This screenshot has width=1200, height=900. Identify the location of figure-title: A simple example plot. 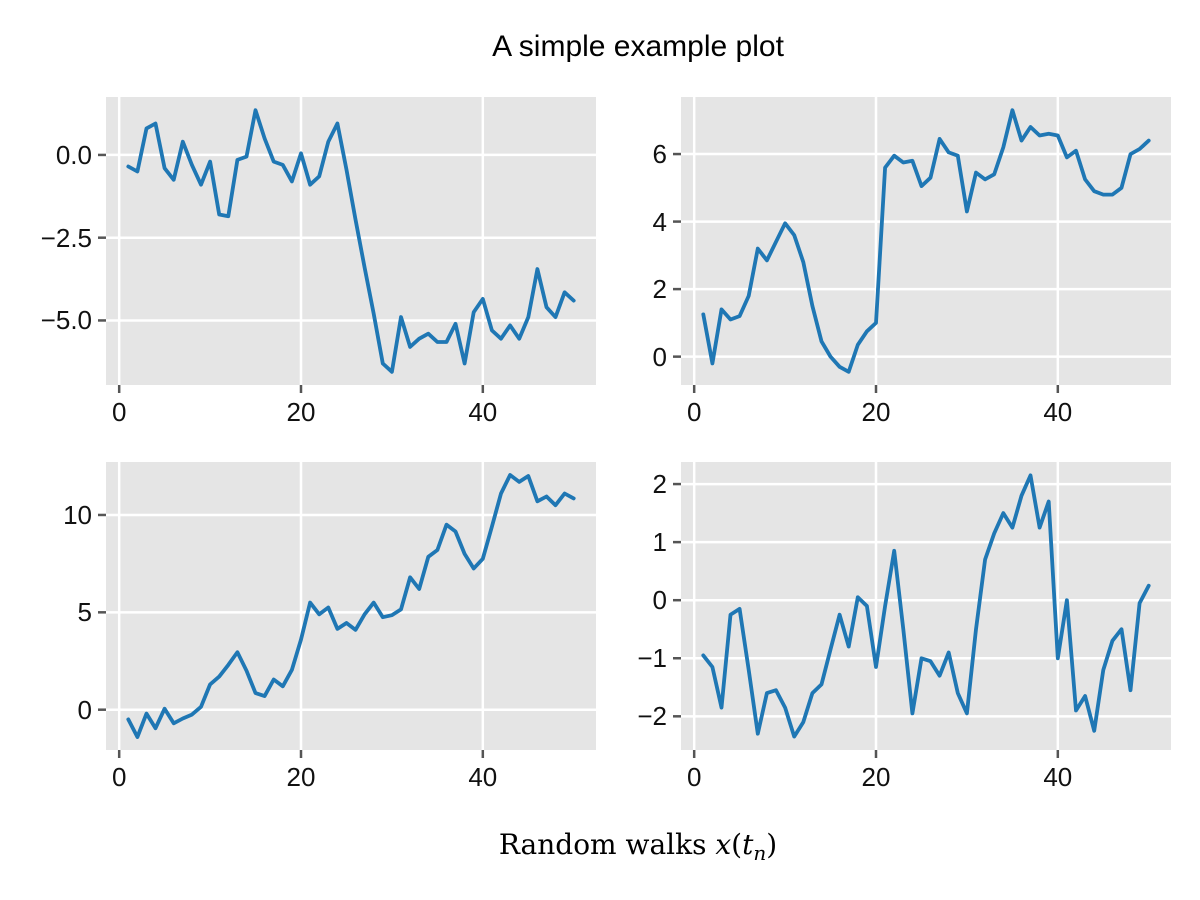
(638, 46).